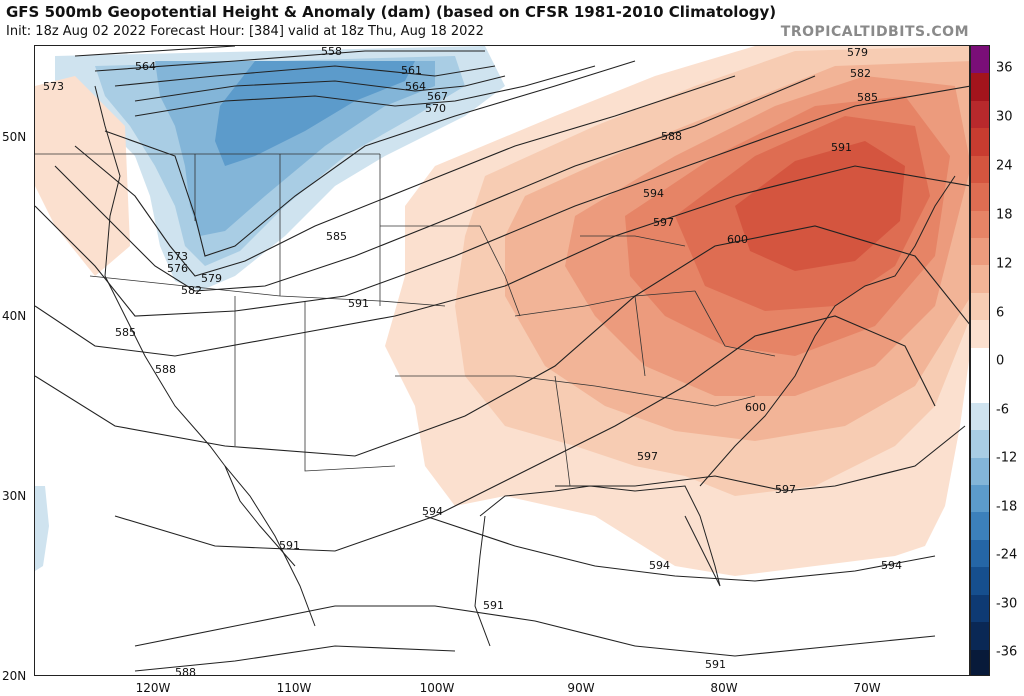  Describe the element at coordinates (581, 688) in the screenshot. I see `longitude-label: 90W` at that location.